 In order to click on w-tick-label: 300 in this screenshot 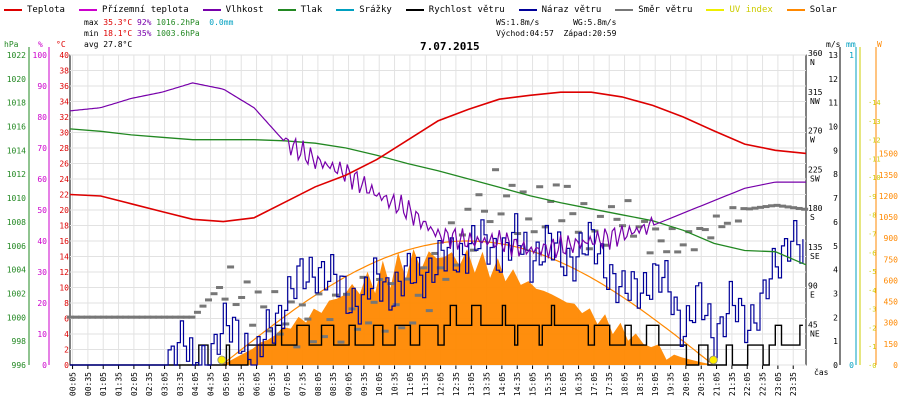, I will do `click(891, 323)`.